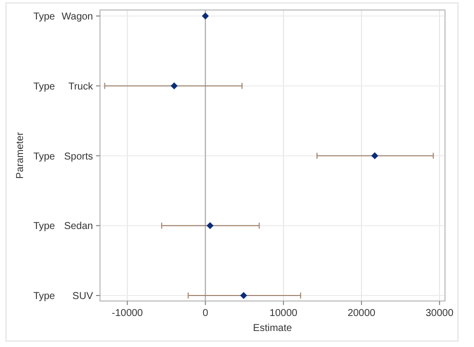  What do you see at coordinates (362, 313) in the screenshot?
I see `x-tick-label: 20000` at bounding box center [362, 313].